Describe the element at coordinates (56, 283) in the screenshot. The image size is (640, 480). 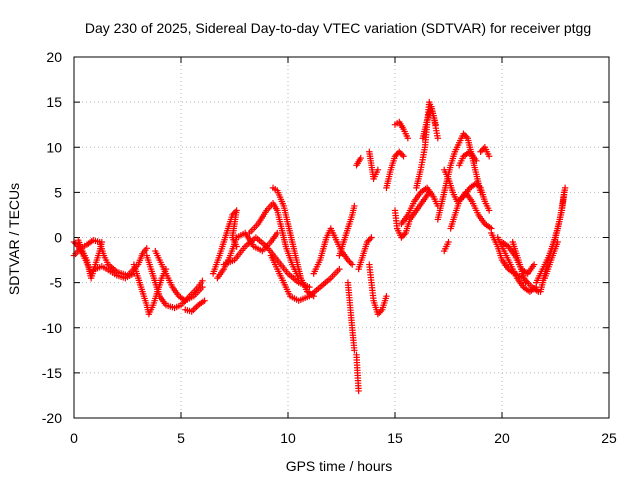
I see `y-tick-label: -5` at that location.